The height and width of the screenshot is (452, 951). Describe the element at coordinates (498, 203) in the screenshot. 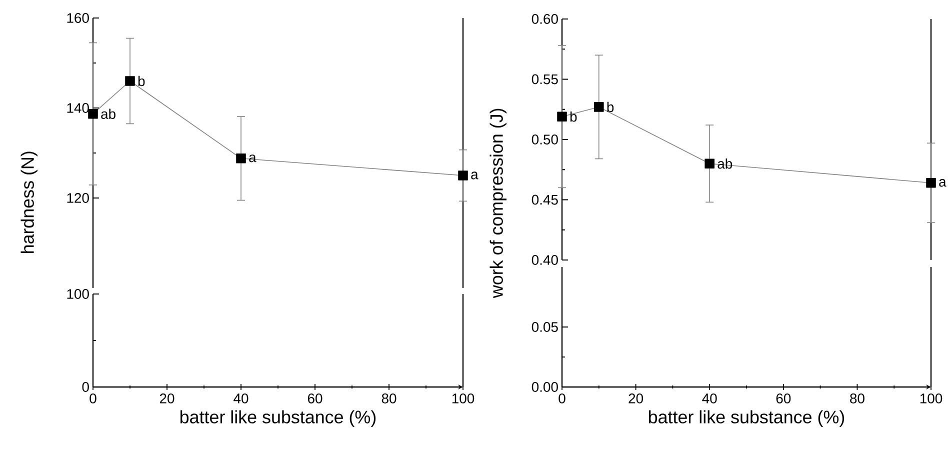

I see `y-axis-title: work of compression (J)` at that location.